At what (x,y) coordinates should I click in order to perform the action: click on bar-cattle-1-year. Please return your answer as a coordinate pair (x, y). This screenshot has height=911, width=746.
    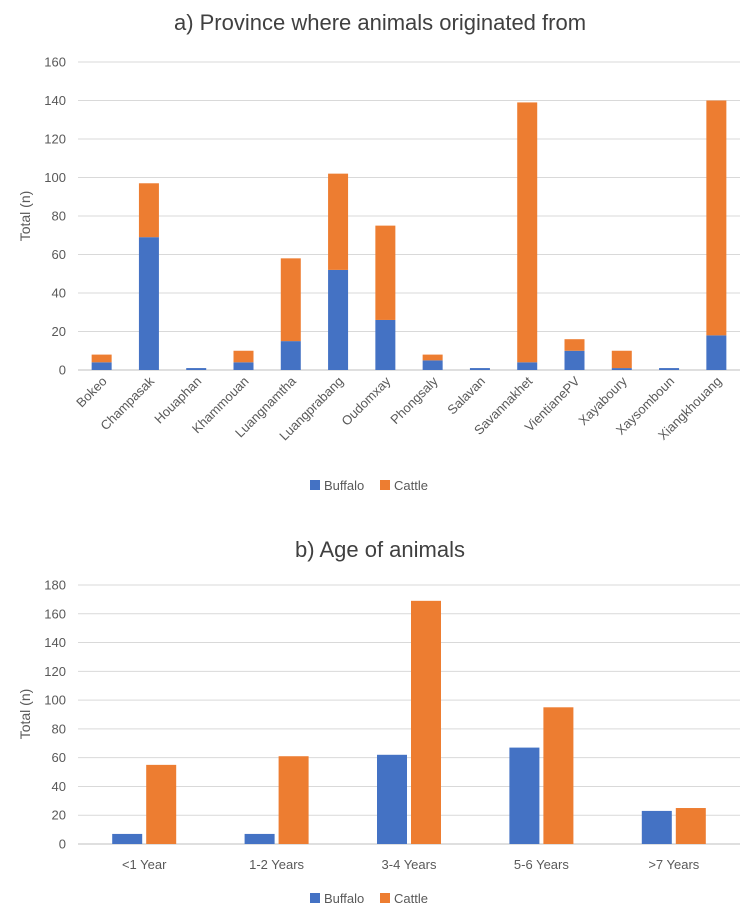
    Looking at the image, I should click on (161, 804).